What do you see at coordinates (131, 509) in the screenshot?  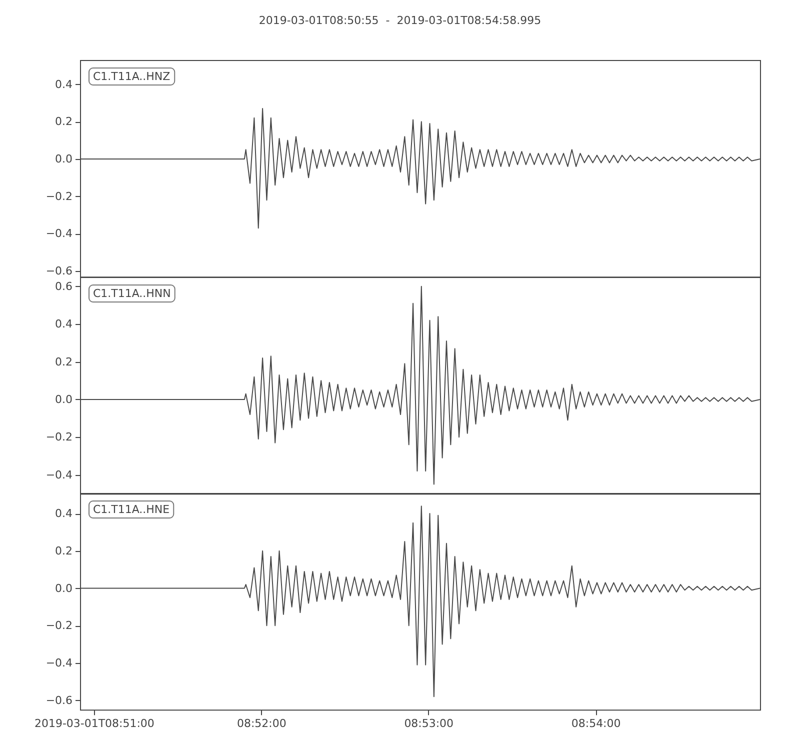 I see `annotation: C1.T11A..HNE` at bounding box center [131, 509].